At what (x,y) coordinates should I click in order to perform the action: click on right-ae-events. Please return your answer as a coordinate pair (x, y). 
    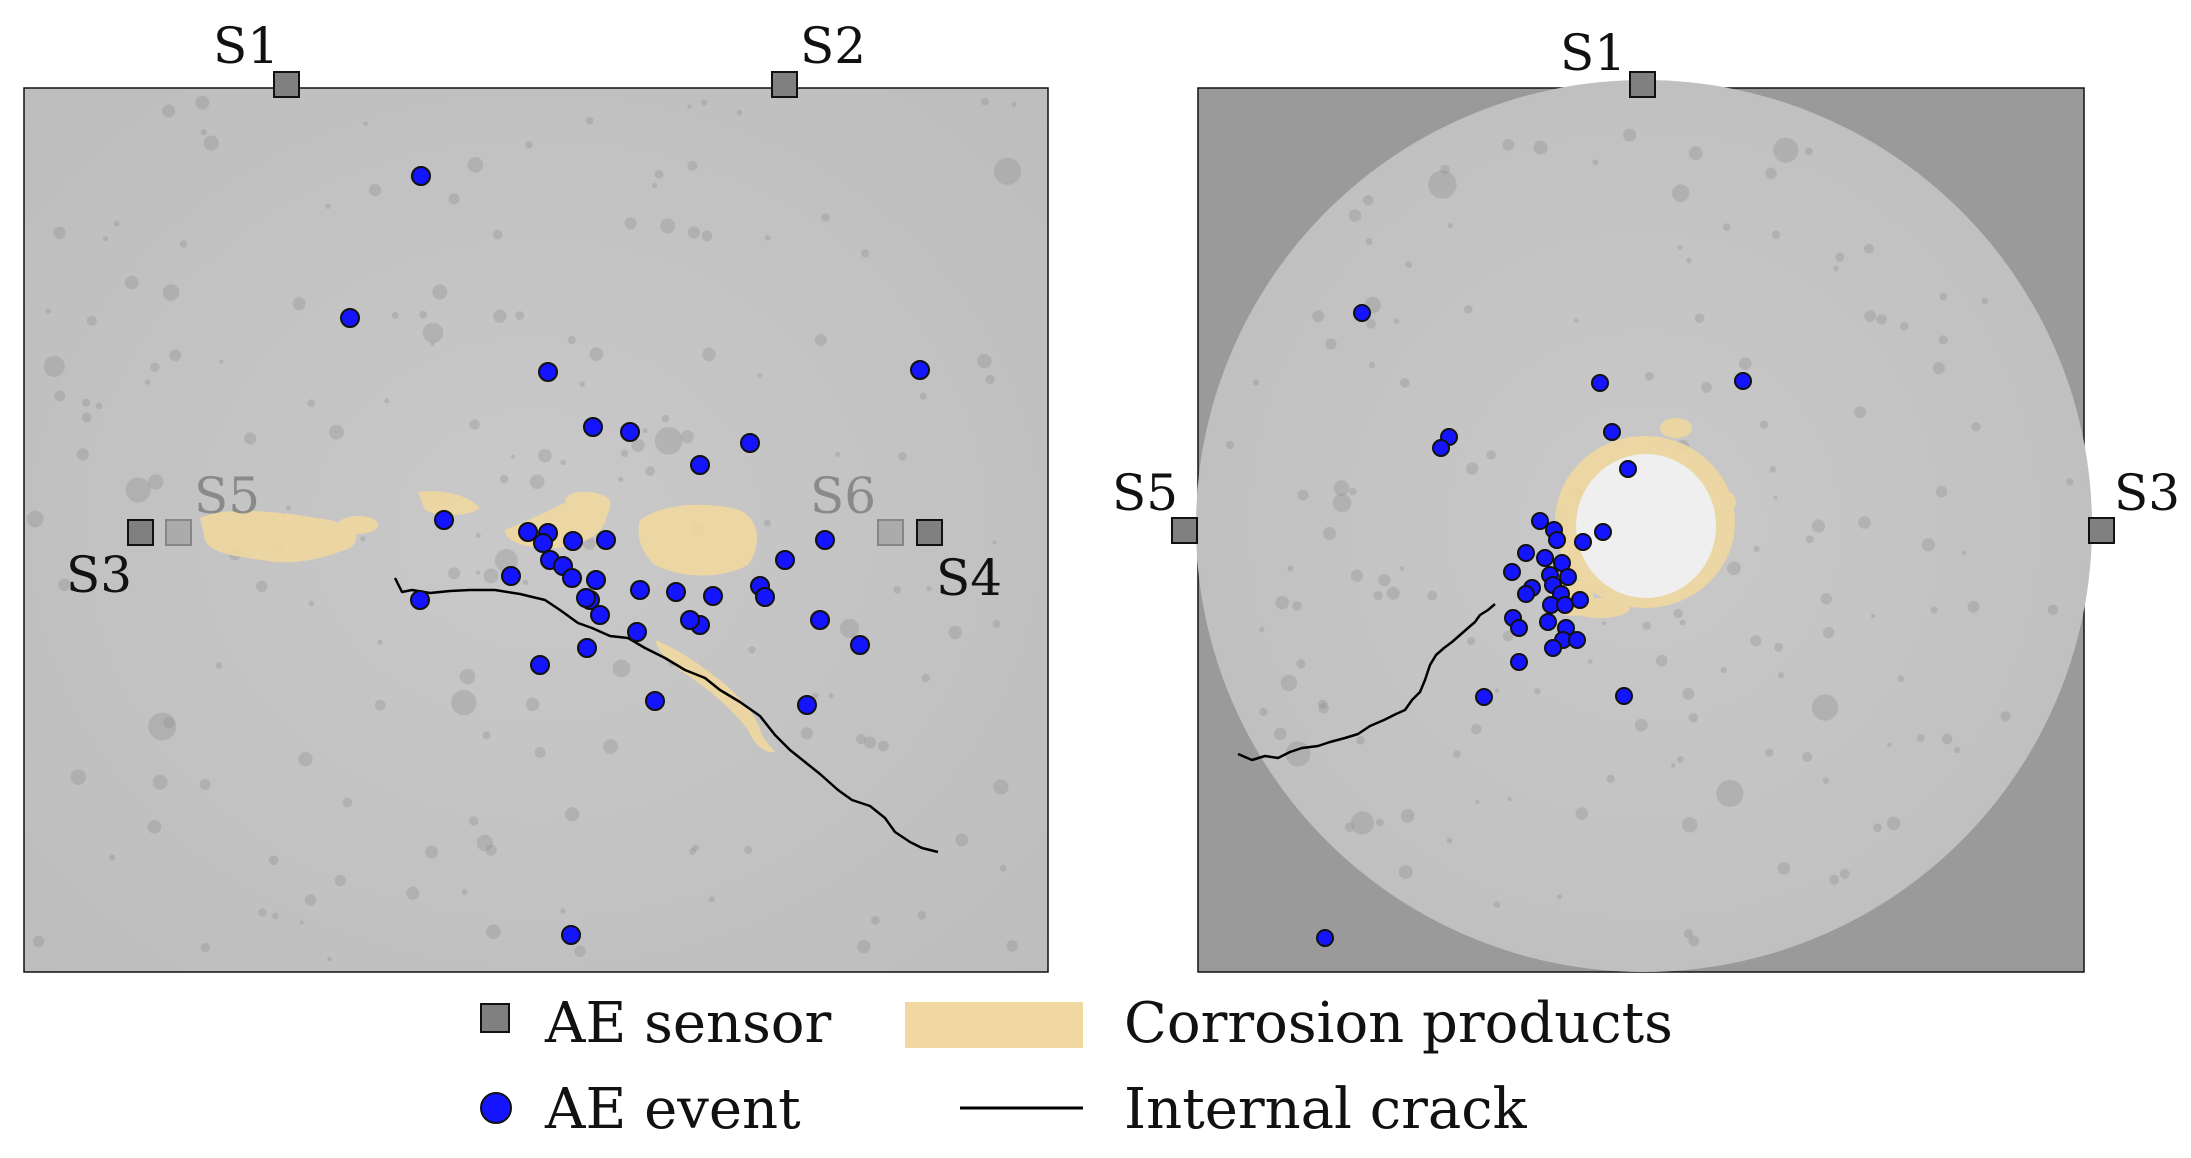
    Looking at the image, I should click on (1534, 625).